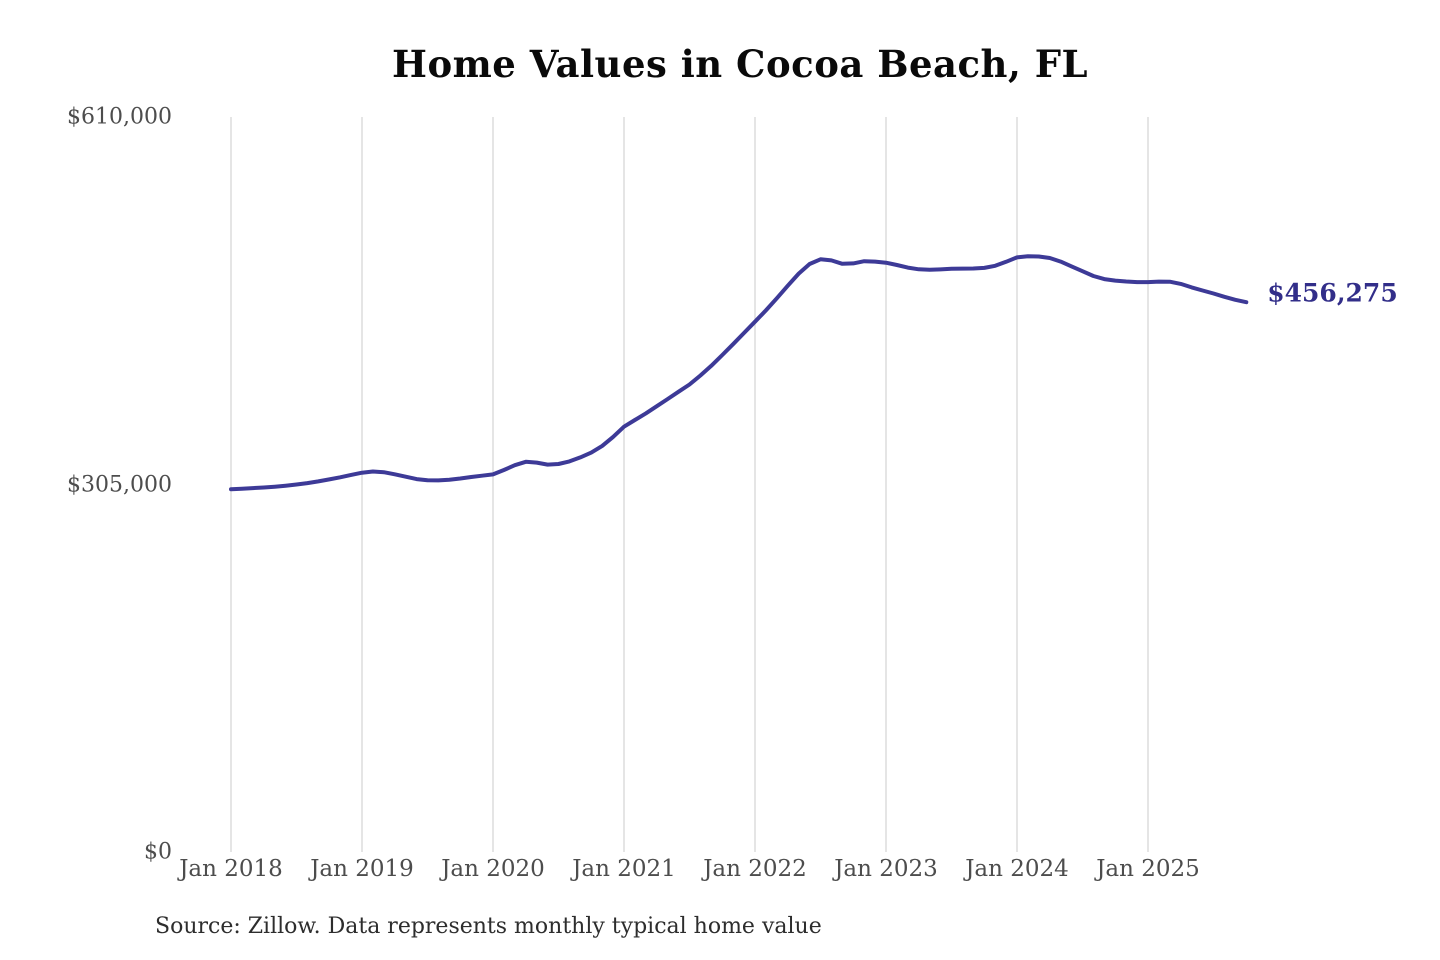  Describe the element at coordinates (158, 852) in the screenshot. I see `y-tick-label: $0` at that location.